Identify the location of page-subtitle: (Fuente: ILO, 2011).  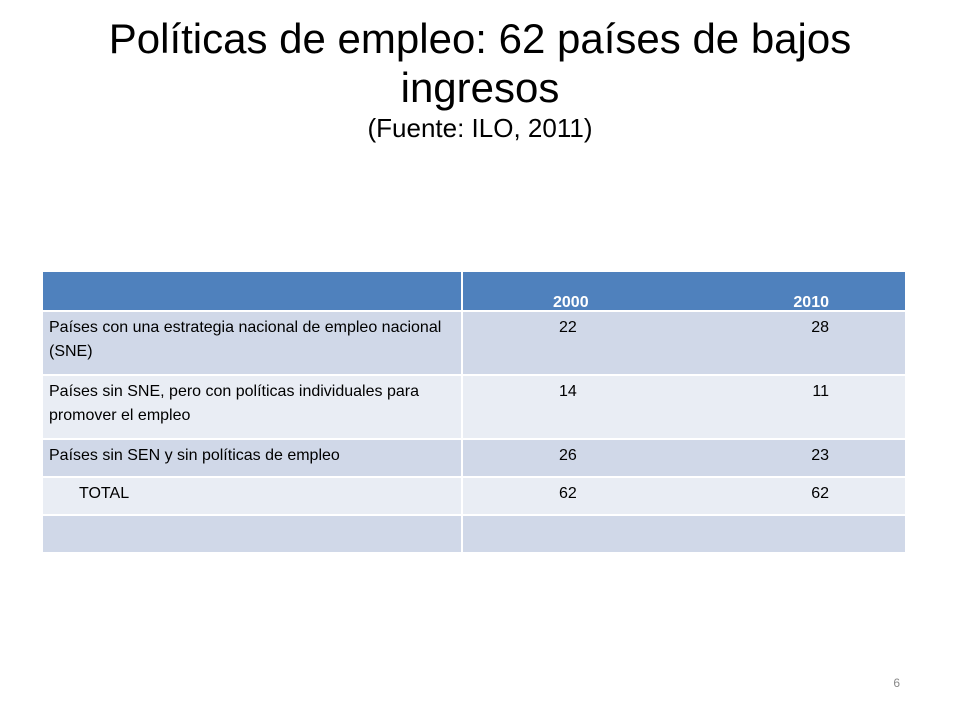
(480, 128).